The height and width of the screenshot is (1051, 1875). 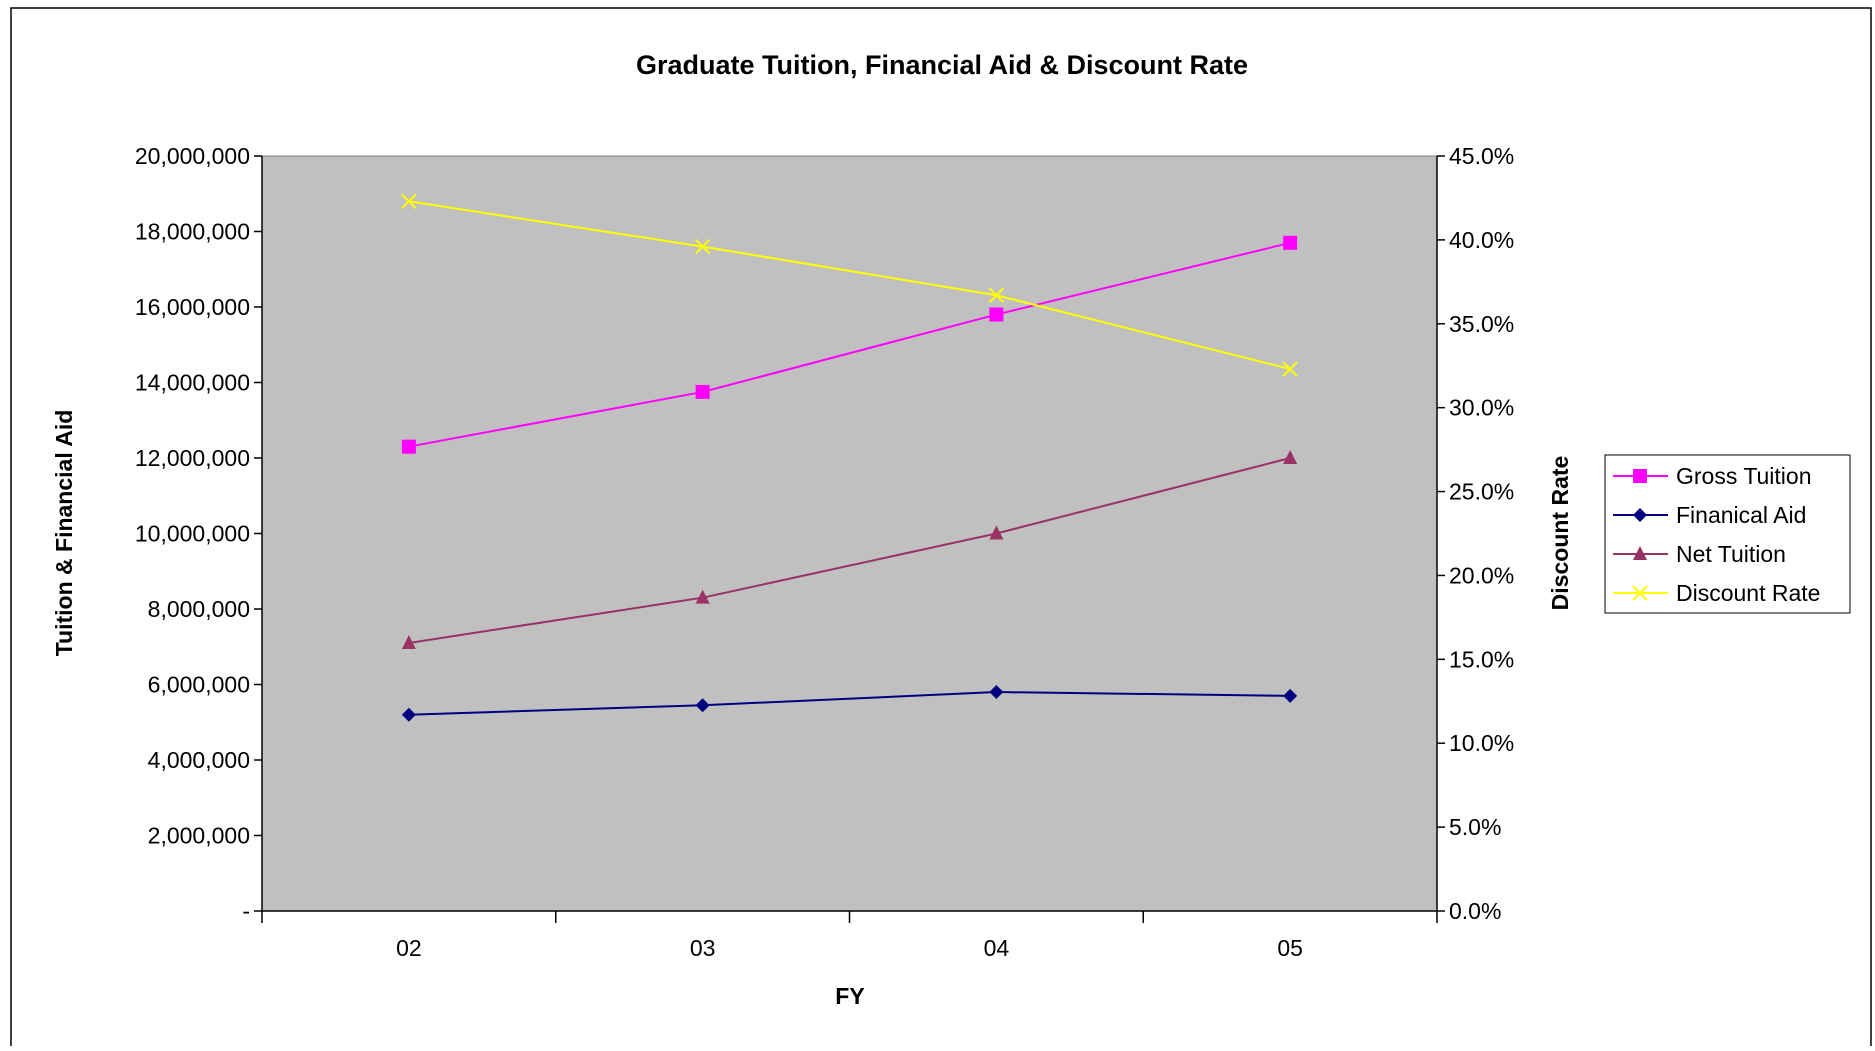 I want to click on y-tick-label: 12,000,000, so click(x=192, y=458).